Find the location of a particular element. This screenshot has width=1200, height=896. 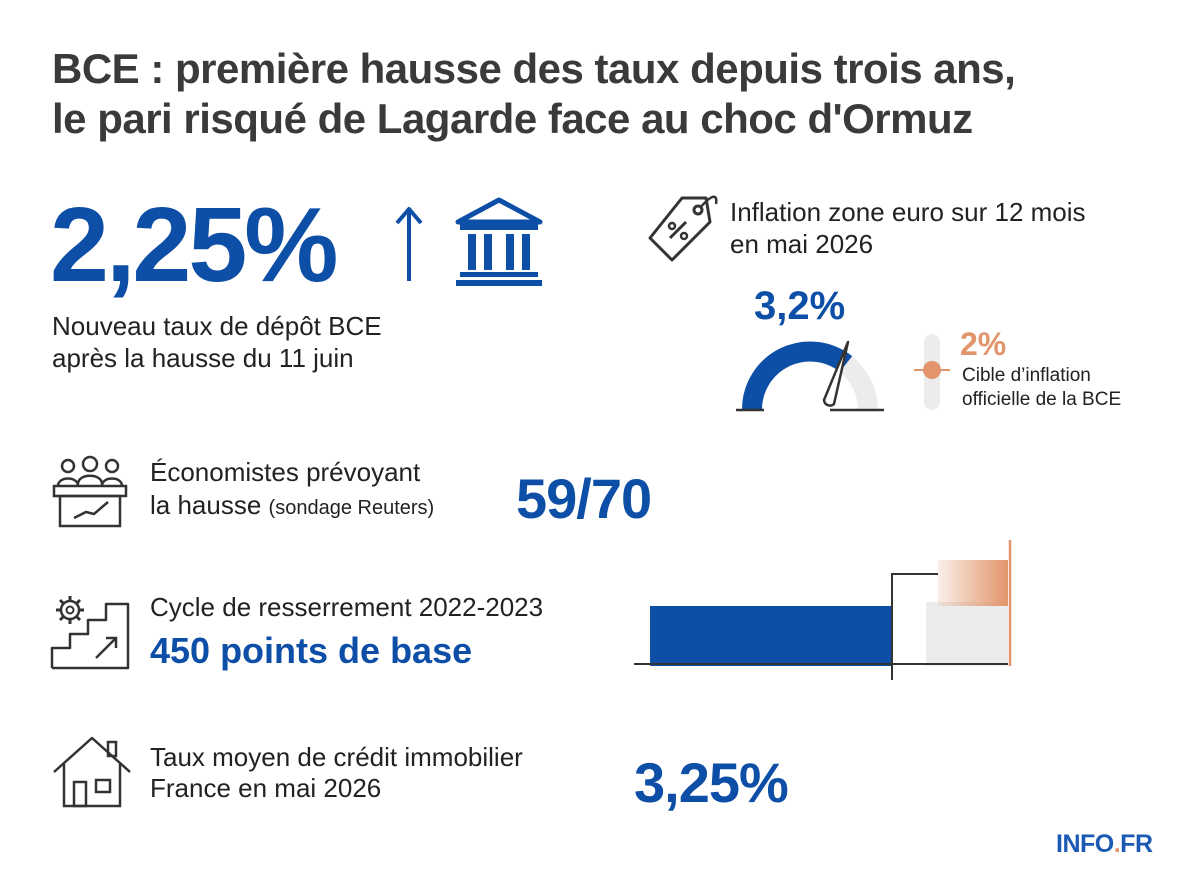

deposit-rate-caption-line-1: Nouveau taux de dépôt BCE is located at coordinates (217, 326).